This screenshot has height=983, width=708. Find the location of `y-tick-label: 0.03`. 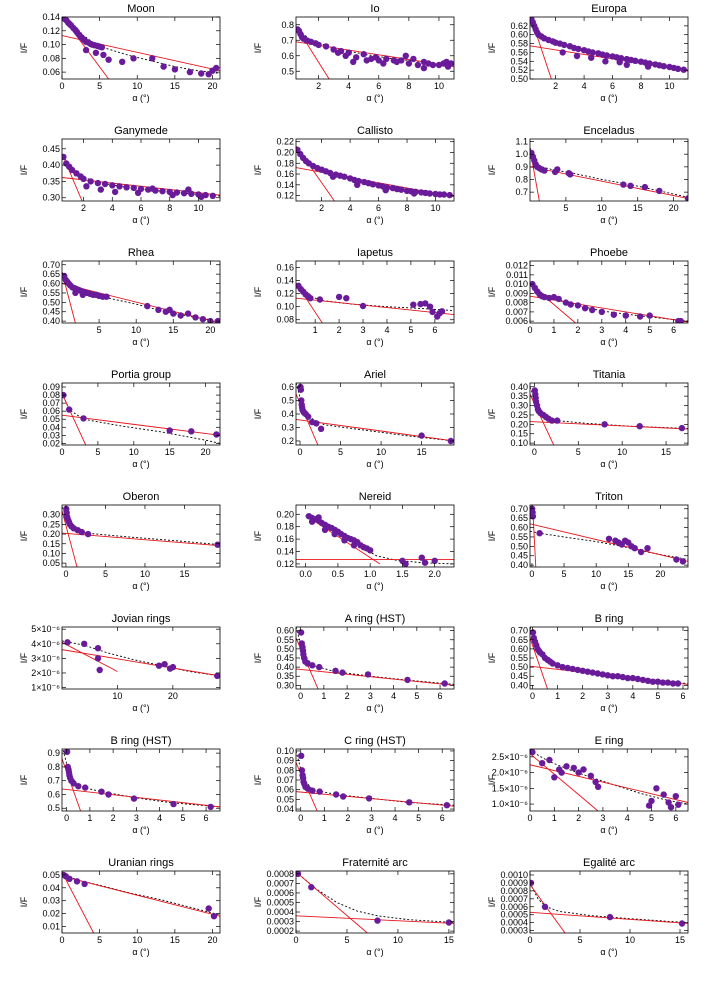

y-tick-label: 0.03 is located at coordinates (51, 901).